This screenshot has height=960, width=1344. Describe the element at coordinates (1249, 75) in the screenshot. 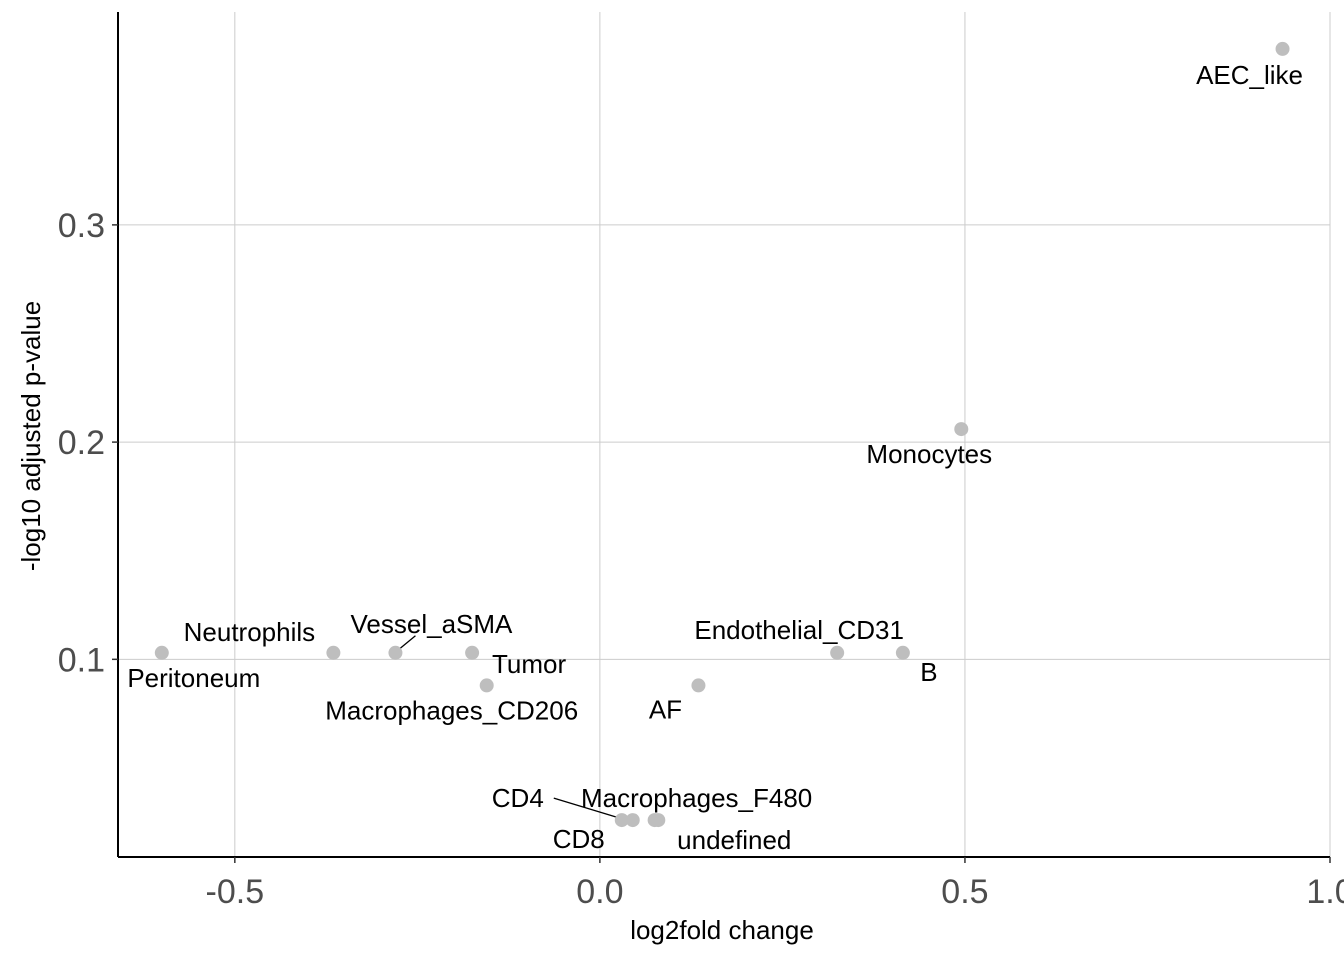

I see `point-label: AEC_like` at that location.